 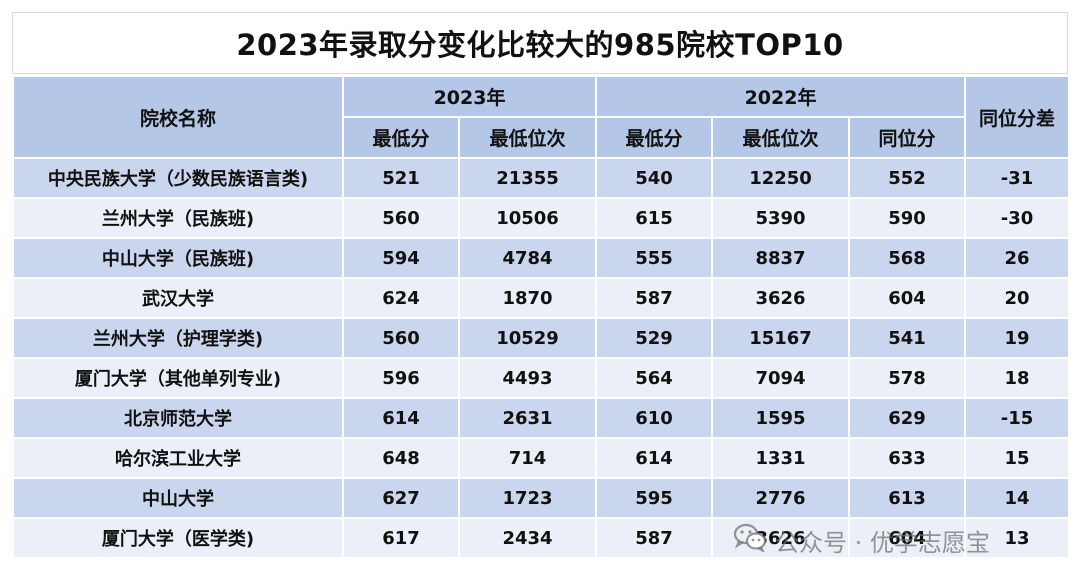 What do you see at coordinates (527, 178) in the screenshot?
I see `cell-2023-min-rank: 21355` at bounding box center [527, 178].